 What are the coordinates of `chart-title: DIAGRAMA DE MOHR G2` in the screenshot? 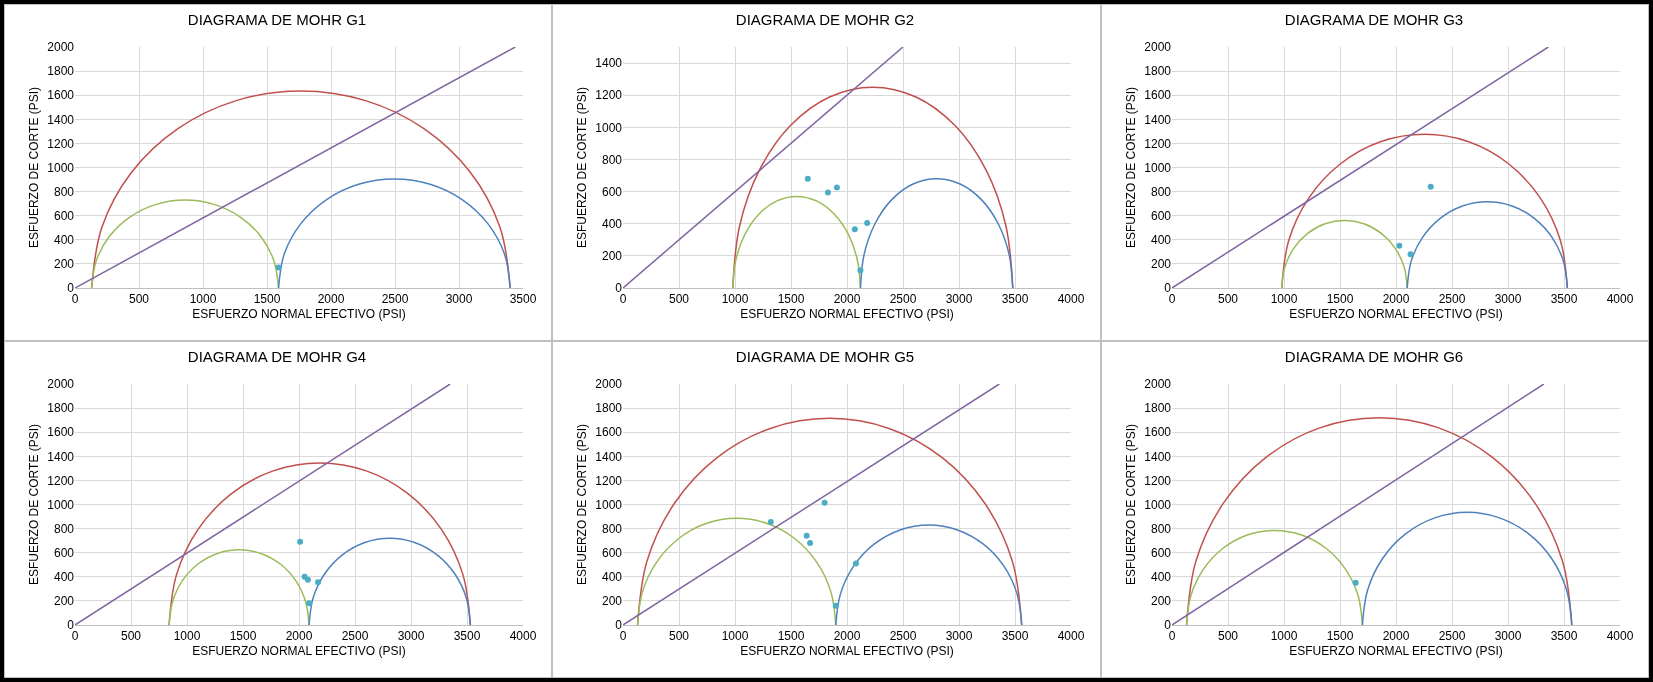 It's located at (825, 20).